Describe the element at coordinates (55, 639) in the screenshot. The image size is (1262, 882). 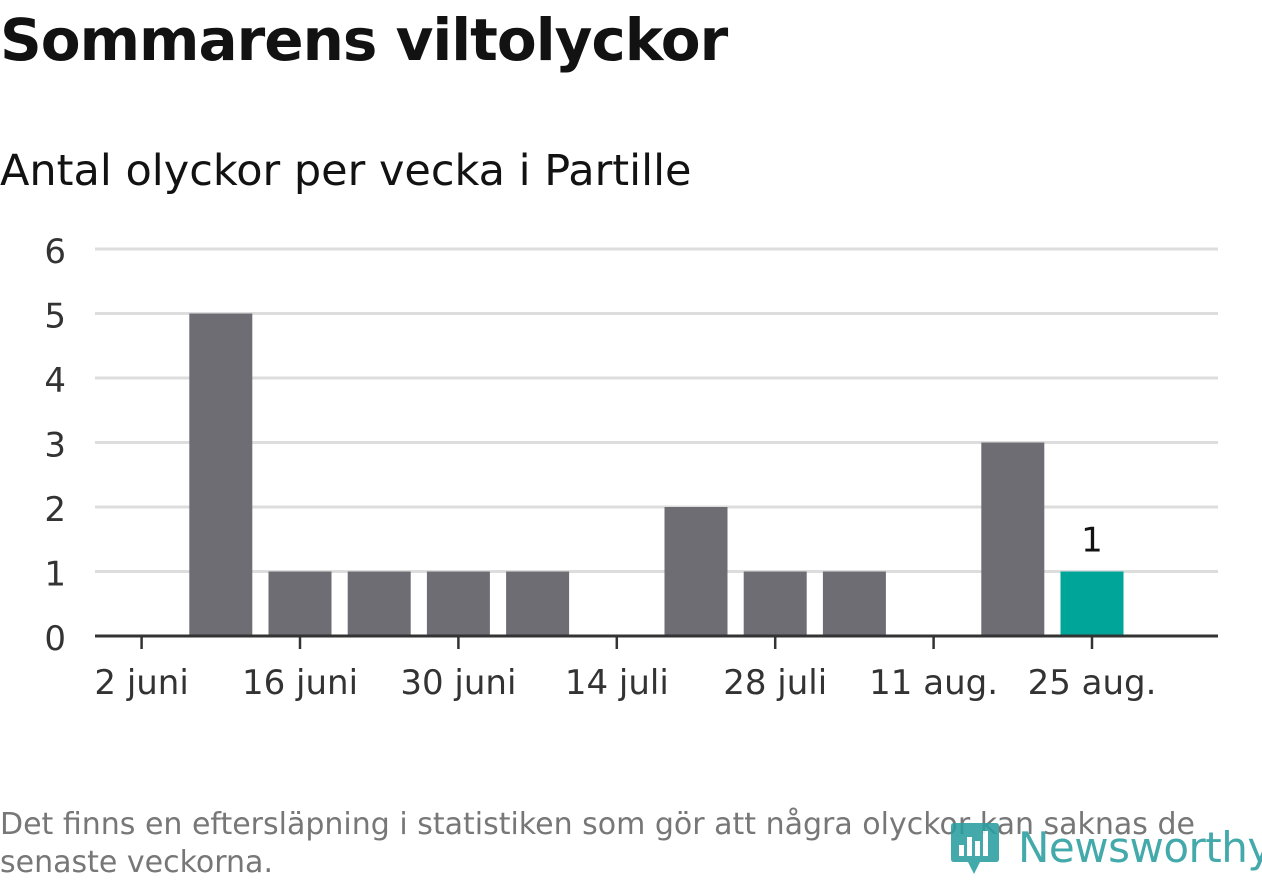
I see `y-tick-label: 0` at that location.